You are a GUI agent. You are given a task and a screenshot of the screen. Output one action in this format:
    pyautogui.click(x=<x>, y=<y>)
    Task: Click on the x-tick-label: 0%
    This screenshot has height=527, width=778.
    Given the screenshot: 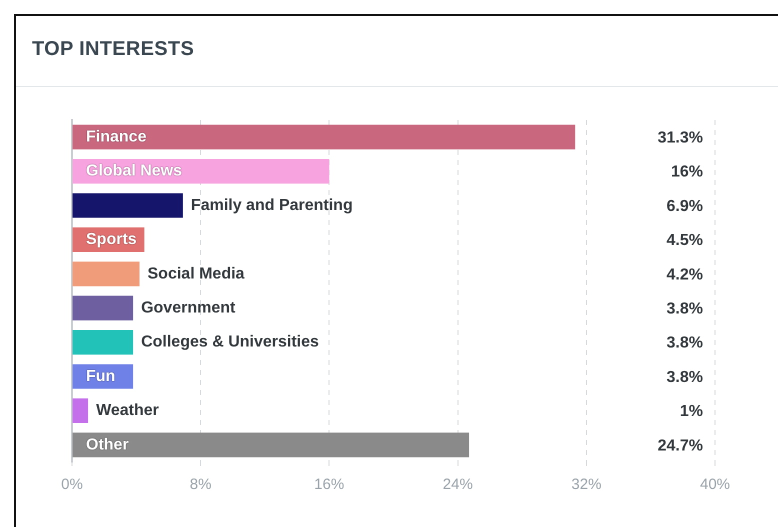 What is the action you would take?
    pyautogui.click(x=72, y=485)
    